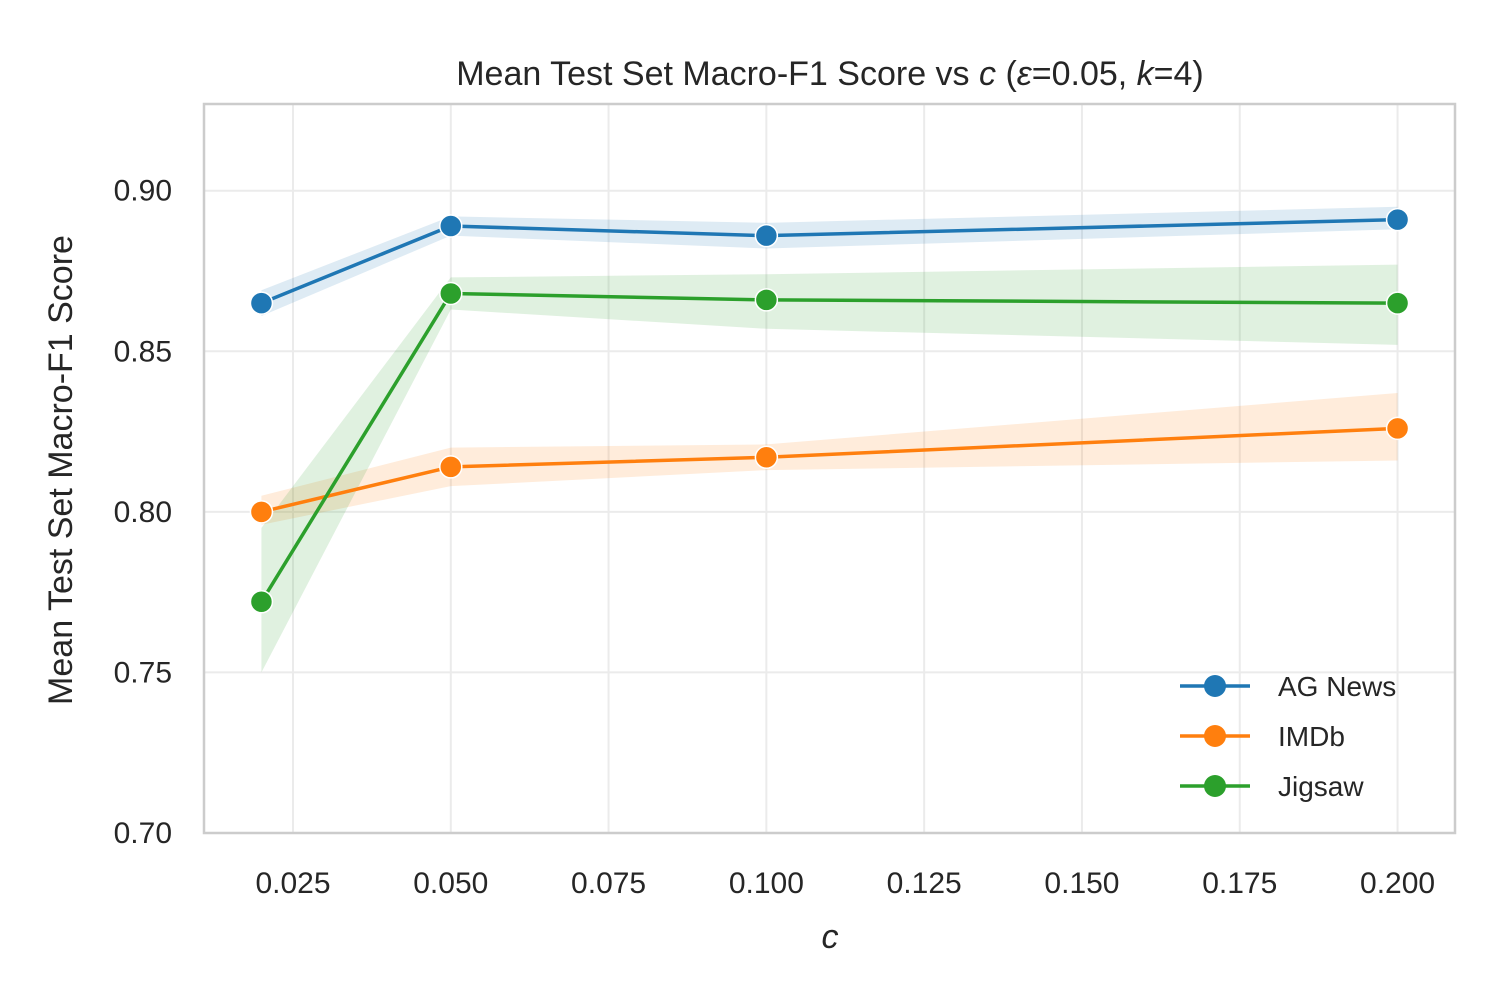 Image resolution: width=1500 pixels, height=1000 pixels. I want to click on legend-marker-ag-news, so click(1215, 686).